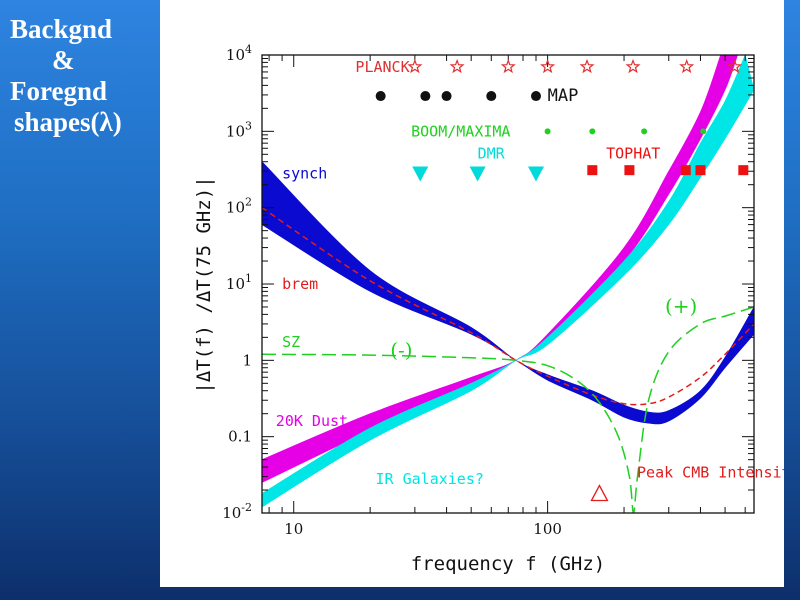  What do you see at coordinates (239, 53) in the screenshot?
I see `y-tick-label: 10⁴` at bounding box center [239, 53].